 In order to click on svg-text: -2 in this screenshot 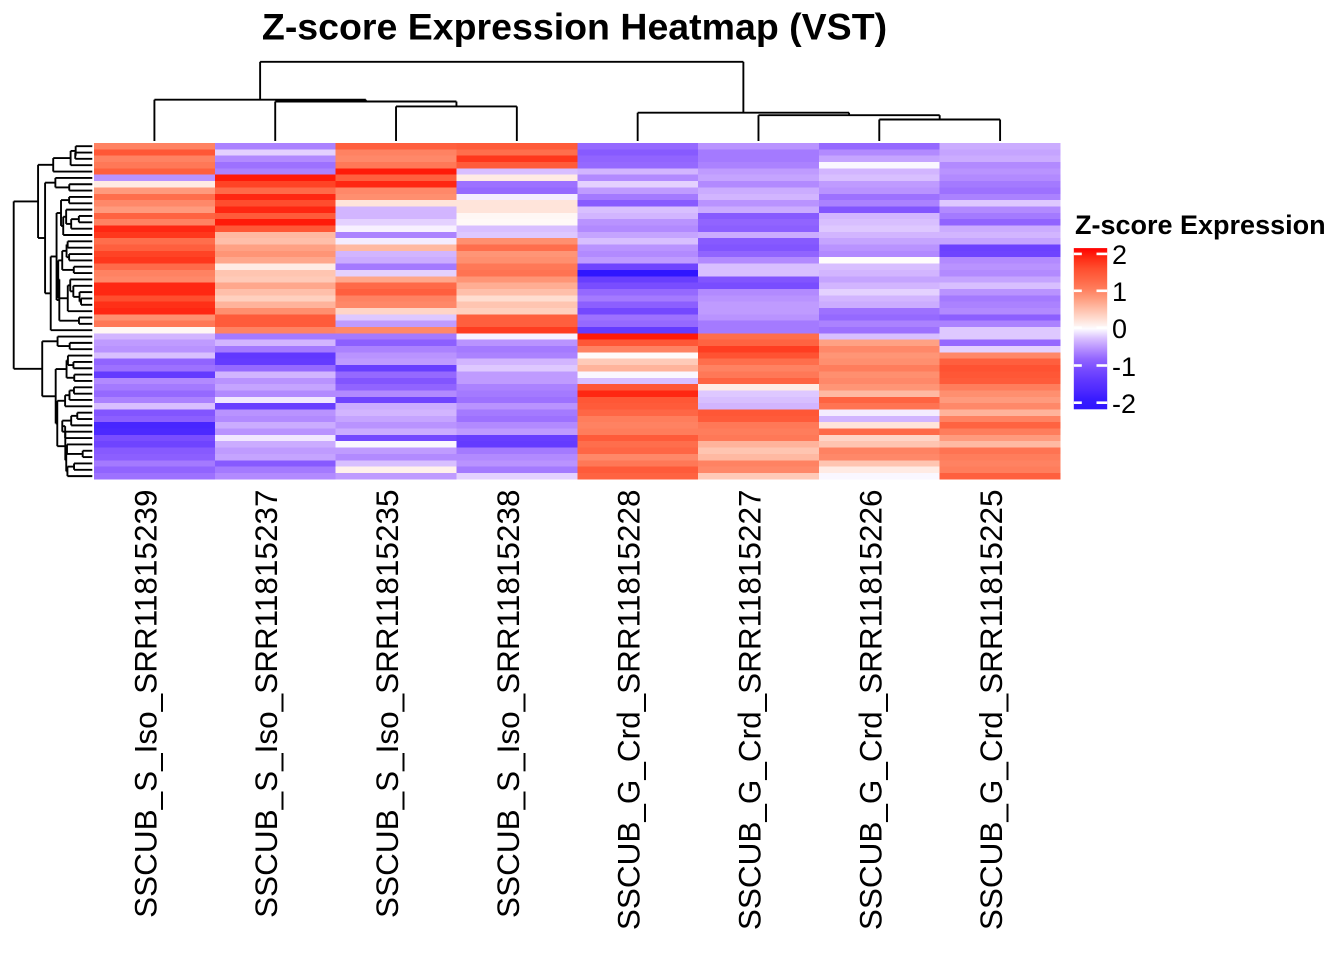, I will do `click(1124, 404)`.